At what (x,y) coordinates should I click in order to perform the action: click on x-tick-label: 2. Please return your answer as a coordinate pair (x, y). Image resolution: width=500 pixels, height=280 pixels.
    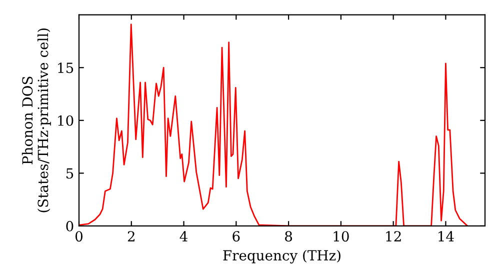
    Looking at the image, I should click on (131, 236).